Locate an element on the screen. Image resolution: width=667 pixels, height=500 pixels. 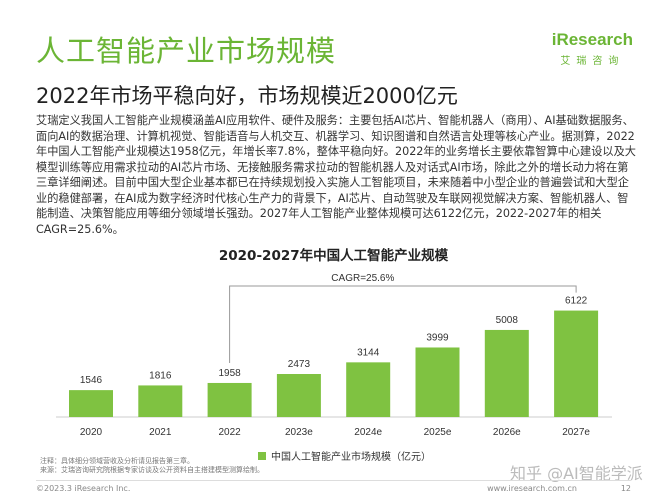
x-tick-2021: 2021 is located at coordinates (160, 432).